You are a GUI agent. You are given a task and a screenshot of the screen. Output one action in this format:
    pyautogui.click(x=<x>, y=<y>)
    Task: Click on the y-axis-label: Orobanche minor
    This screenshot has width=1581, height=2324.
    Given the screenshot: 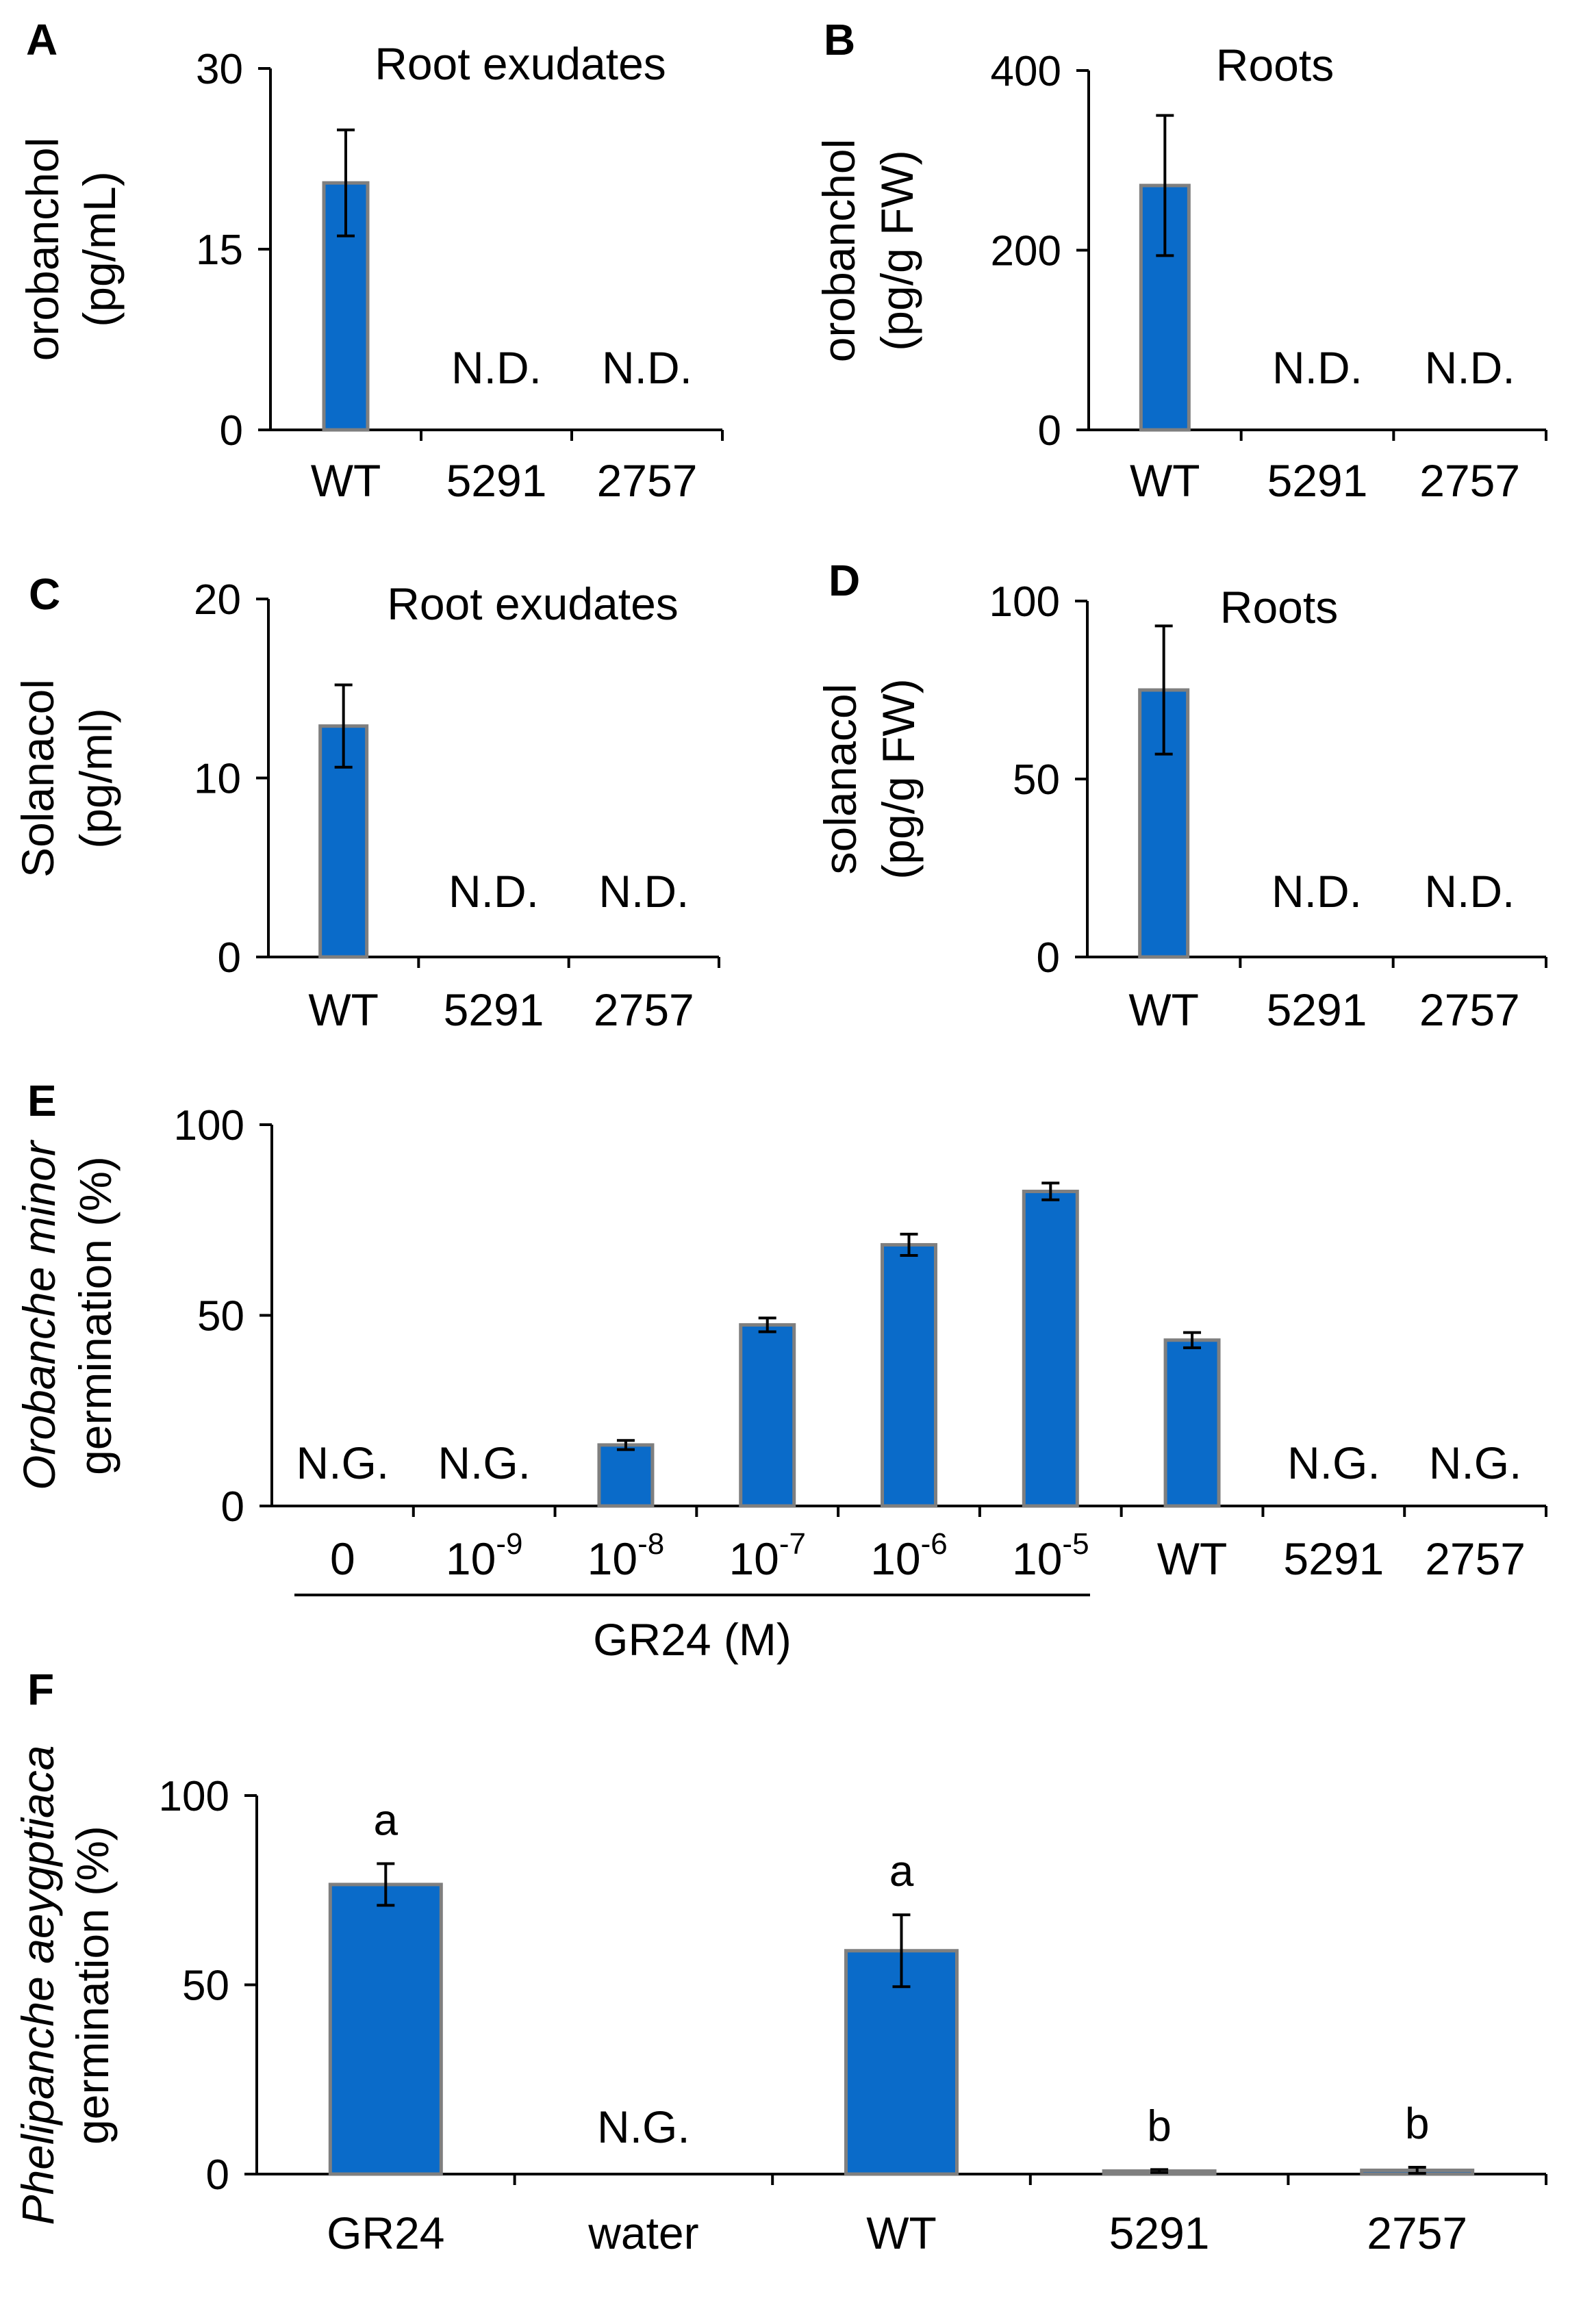 What is the action you would take?
    pyautogui.click(x=39, y=1314)
    